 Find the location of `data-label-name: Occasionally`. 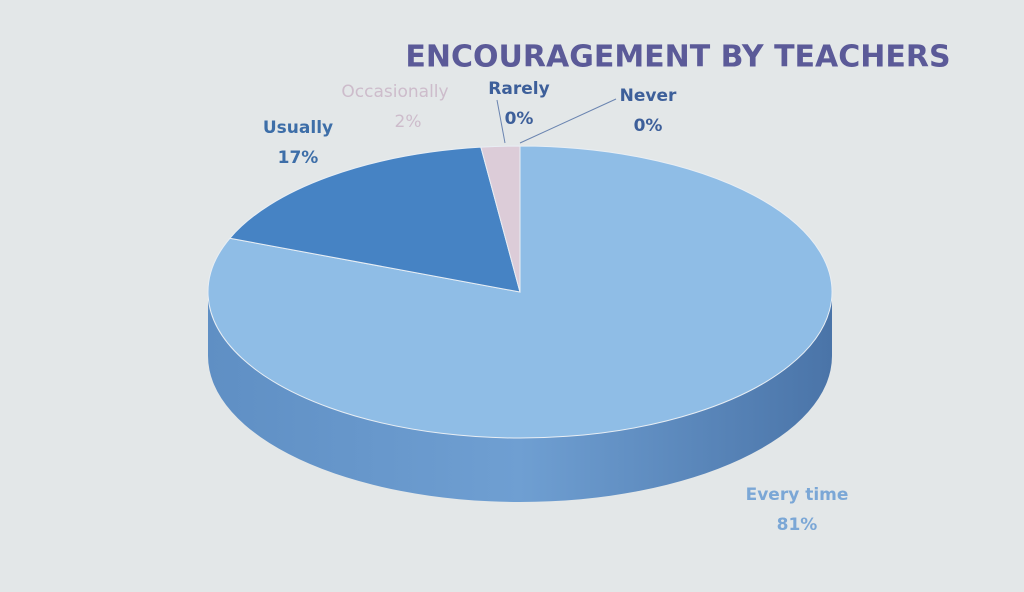

data-label-name: Occasionally is located at coordinates (394, 92).